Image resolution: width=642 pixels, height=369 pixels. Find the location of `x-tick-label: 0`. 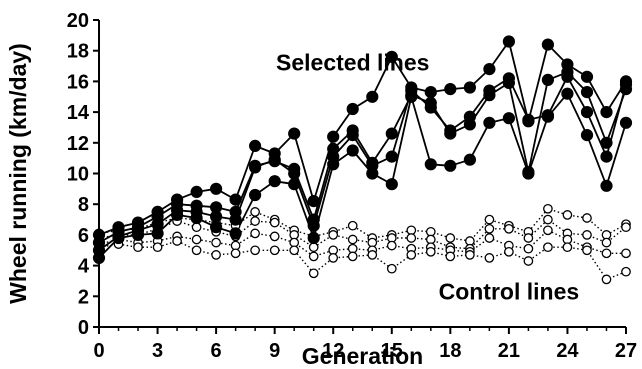

x-tick-label: 0 is located at coordinates (98, 351).